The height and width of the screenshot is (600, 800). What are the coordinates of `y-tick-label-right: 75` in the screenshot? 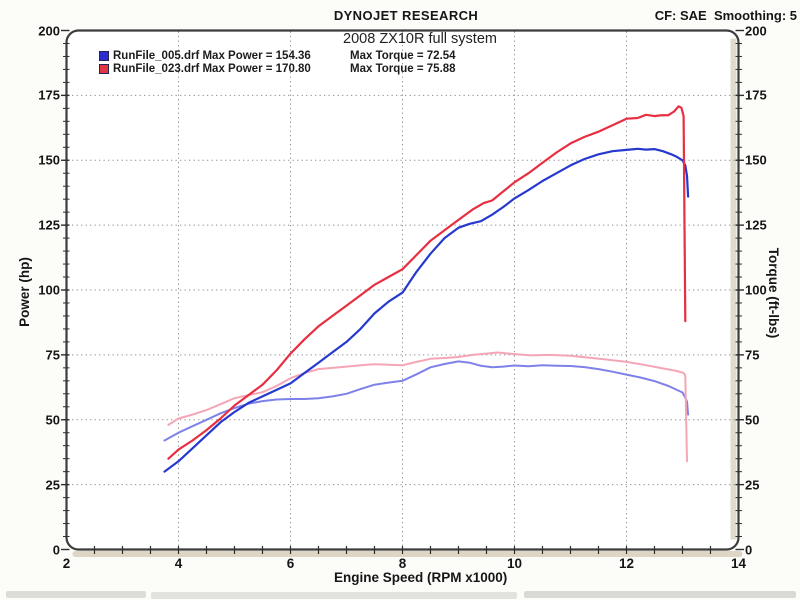 It's located at (752, 355).